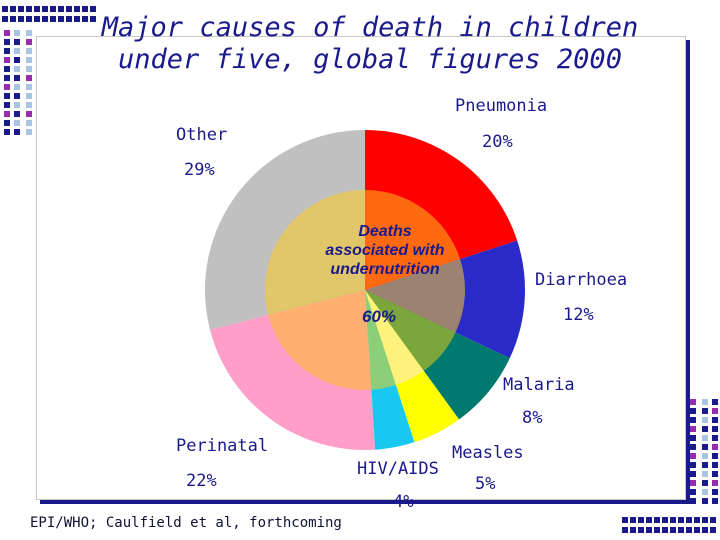 The width and height of the screenshot is (720, 540). Describe the element at coordinates (201, 481) in the screenshot. I see `value-perinatal: 22%` at that location.